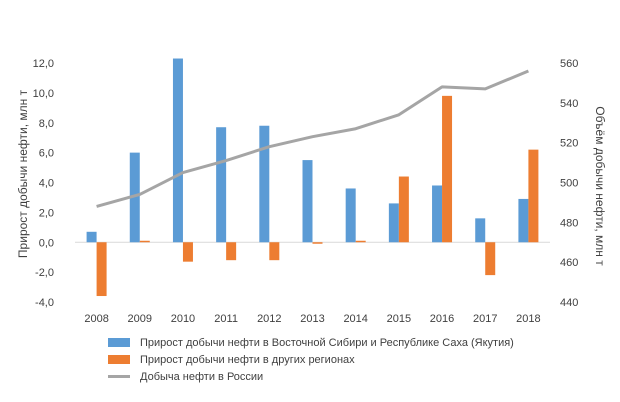 The height and width of the screenshot is (402, 620). I want to click on bar-other-regions-2013, so click(317, 243).